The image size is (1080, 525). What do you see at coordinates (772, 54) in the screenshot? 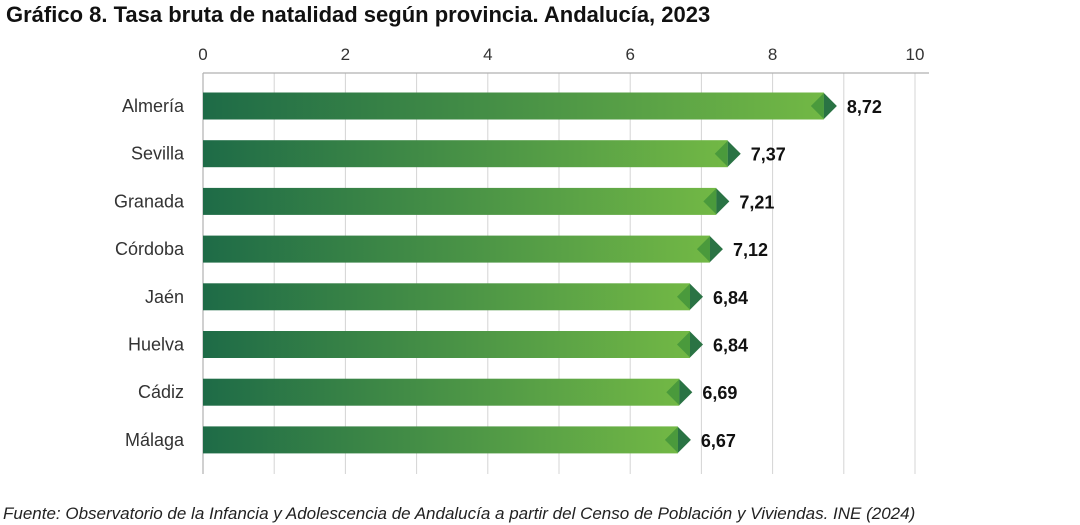
I see `x-tick-label: 8` at bounding box center [772, 54].